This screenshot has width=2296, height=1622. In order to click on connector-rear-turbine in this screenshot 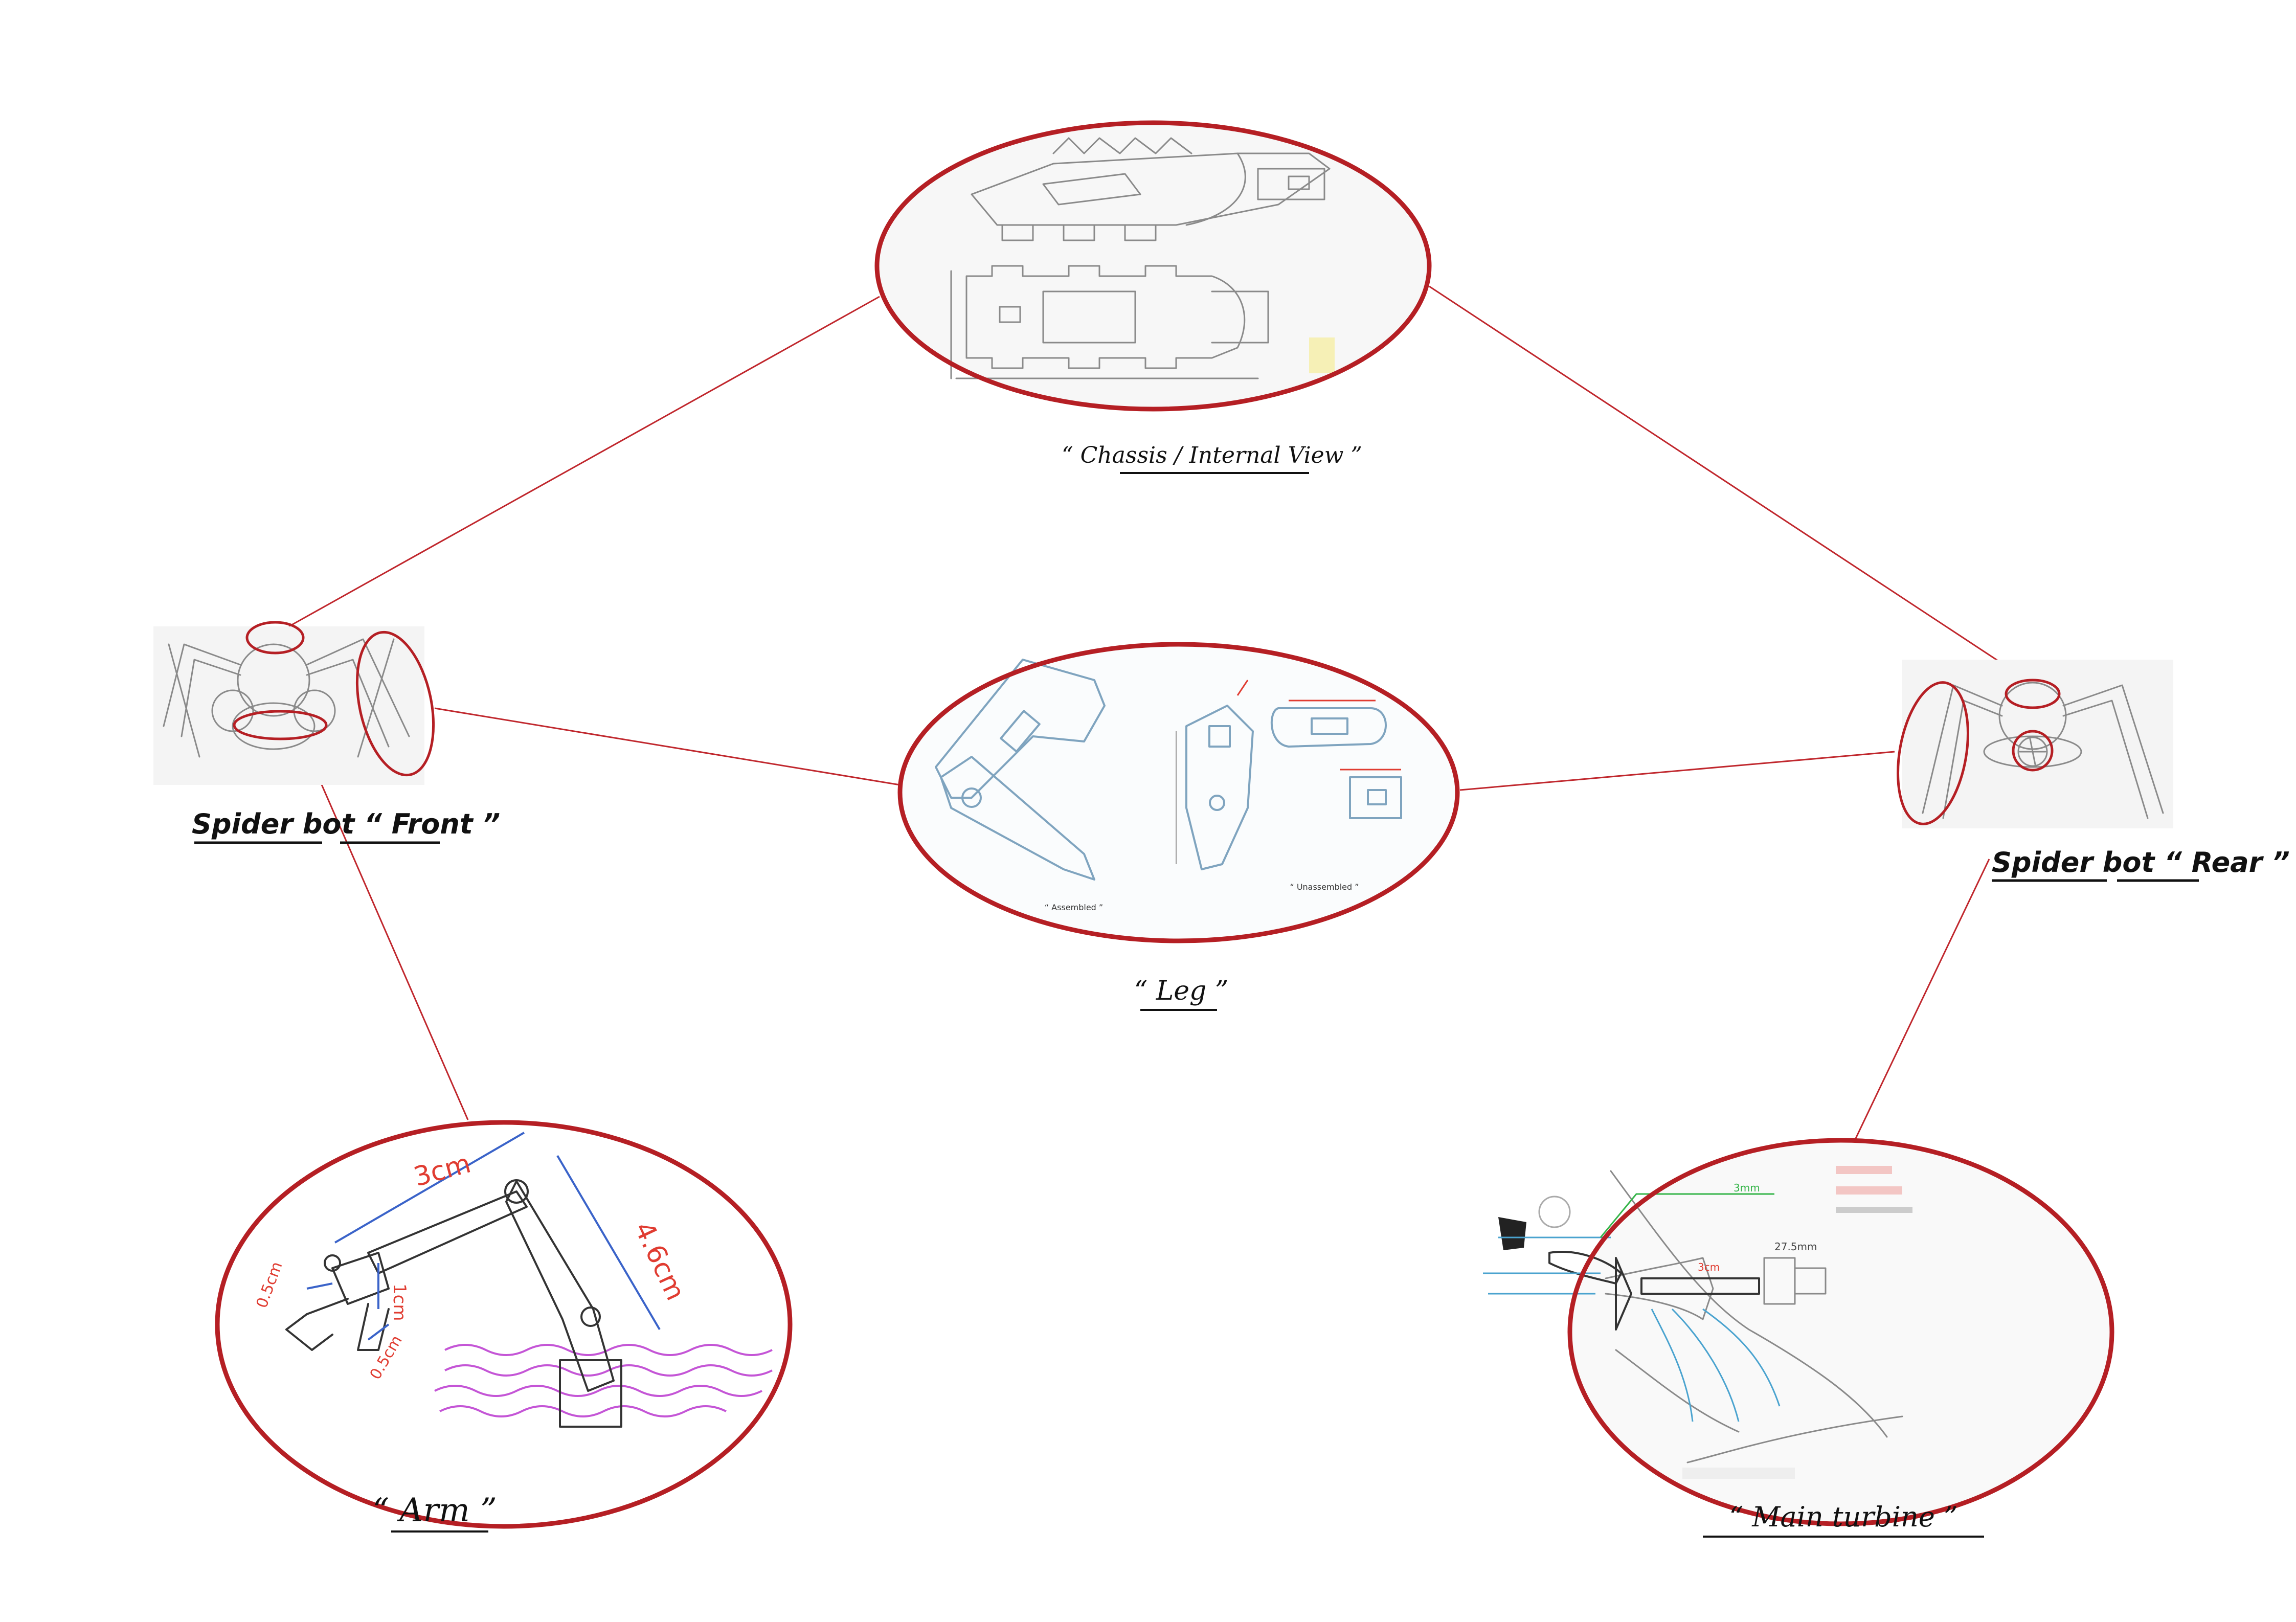, I will do `click(1920, 1003)`.